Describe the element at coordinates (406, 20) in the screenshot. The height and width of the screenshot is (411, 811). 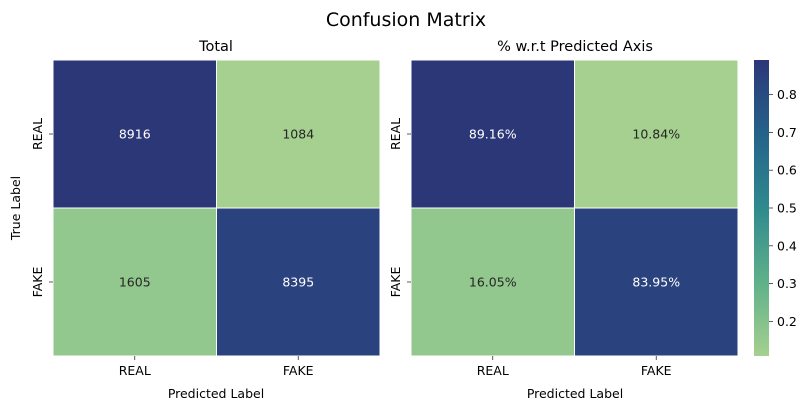
I see `figure-title: Confusion Matrix` at that location.